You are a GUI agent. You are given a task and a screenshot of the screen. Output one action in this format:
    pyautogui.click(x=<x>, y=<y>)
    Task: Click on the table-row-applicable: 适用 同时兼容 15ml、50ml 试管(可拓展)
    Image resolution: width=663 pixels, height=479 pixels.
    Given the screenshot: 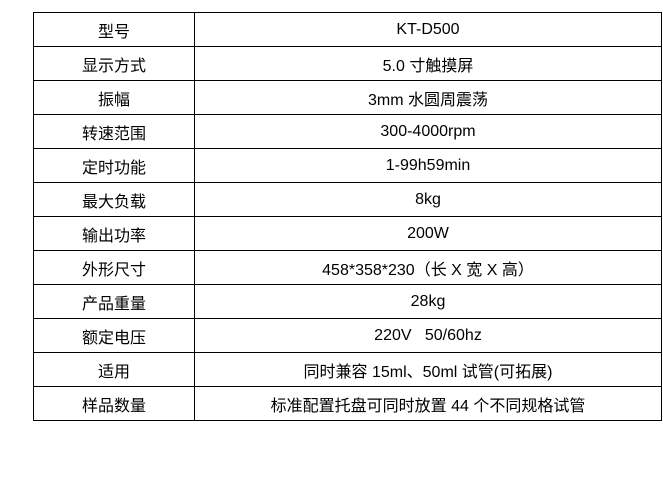 What is the action you would take?
    pyautogui.click(x=347, y=369)
    